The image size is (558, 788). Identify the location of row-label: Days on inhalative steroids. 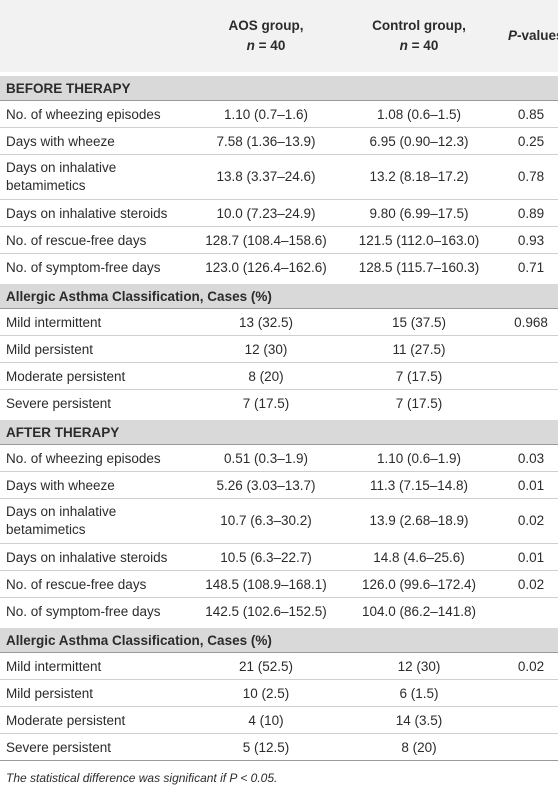
(99, 213).